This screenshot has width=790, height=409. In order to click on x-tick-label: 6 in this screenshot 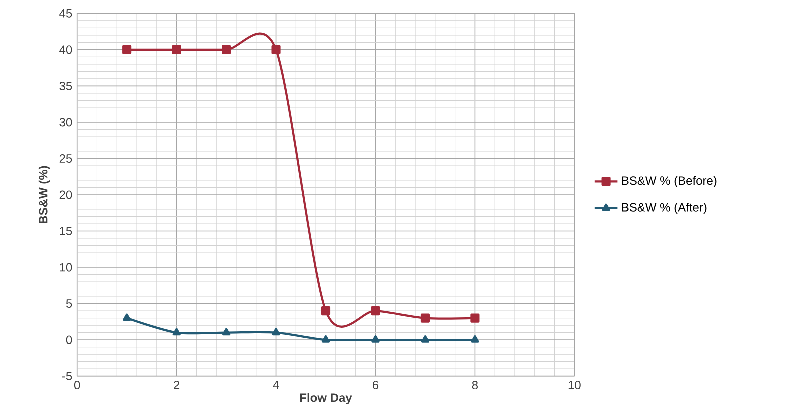, I will do `click(376, 385)`.